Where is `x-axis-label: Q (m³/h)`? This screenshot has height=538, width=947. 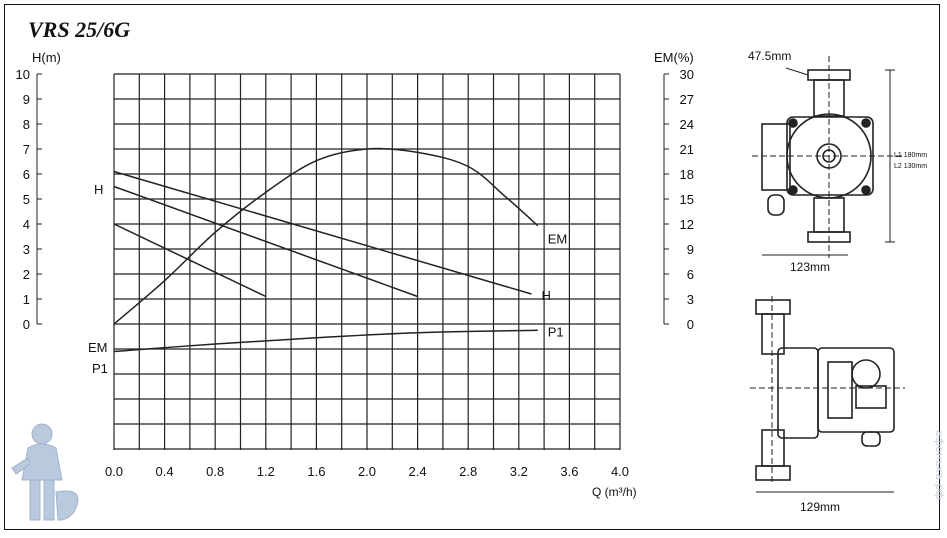
x-axis-label: Q (m³/h) is located at coordinates (614, 492).